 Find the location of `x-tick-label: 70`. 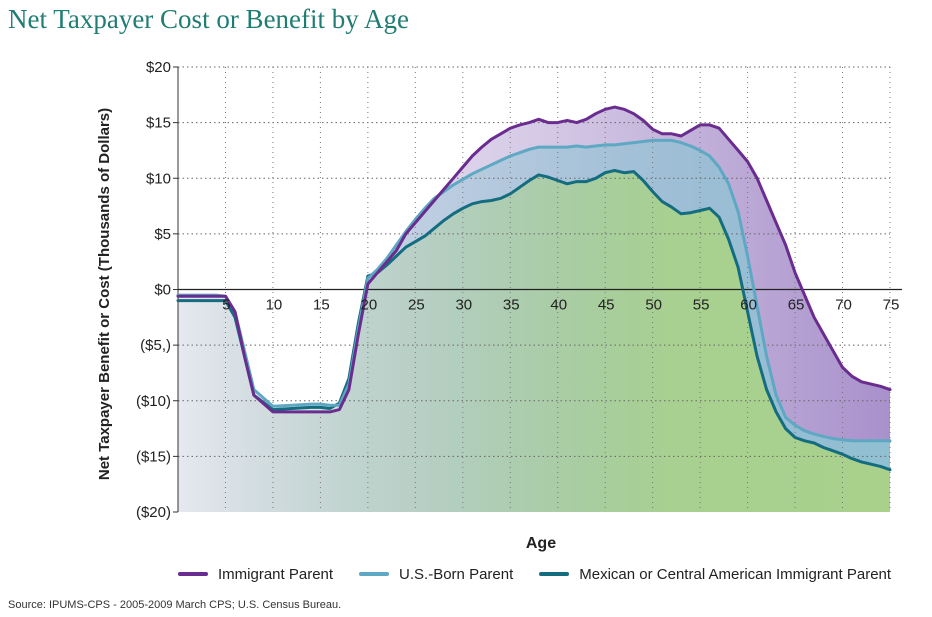

x-tick-label: 70 is located at coordinates (843, 305).